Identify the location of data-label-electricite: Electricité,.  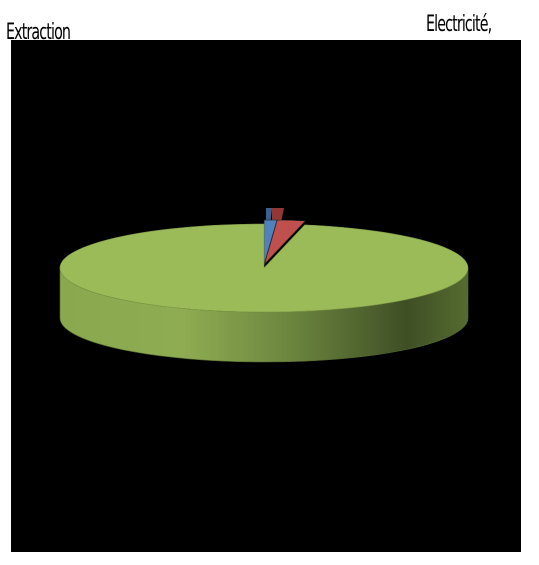
(459, 24).